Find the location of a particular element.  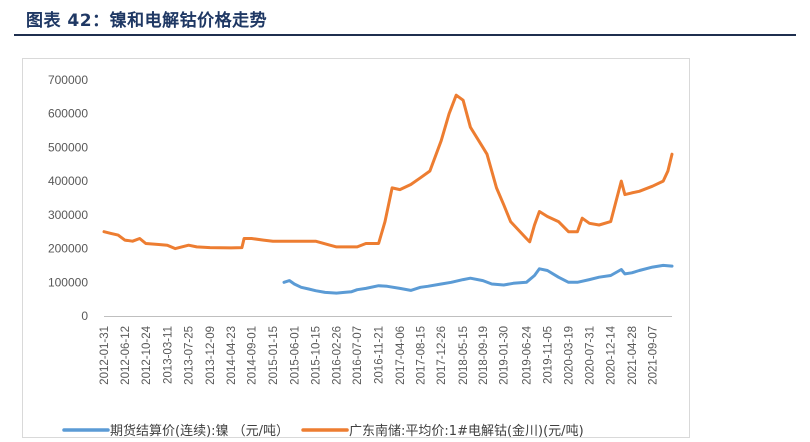

y-tick-label: 300000 is located at coordinates (68, 215).